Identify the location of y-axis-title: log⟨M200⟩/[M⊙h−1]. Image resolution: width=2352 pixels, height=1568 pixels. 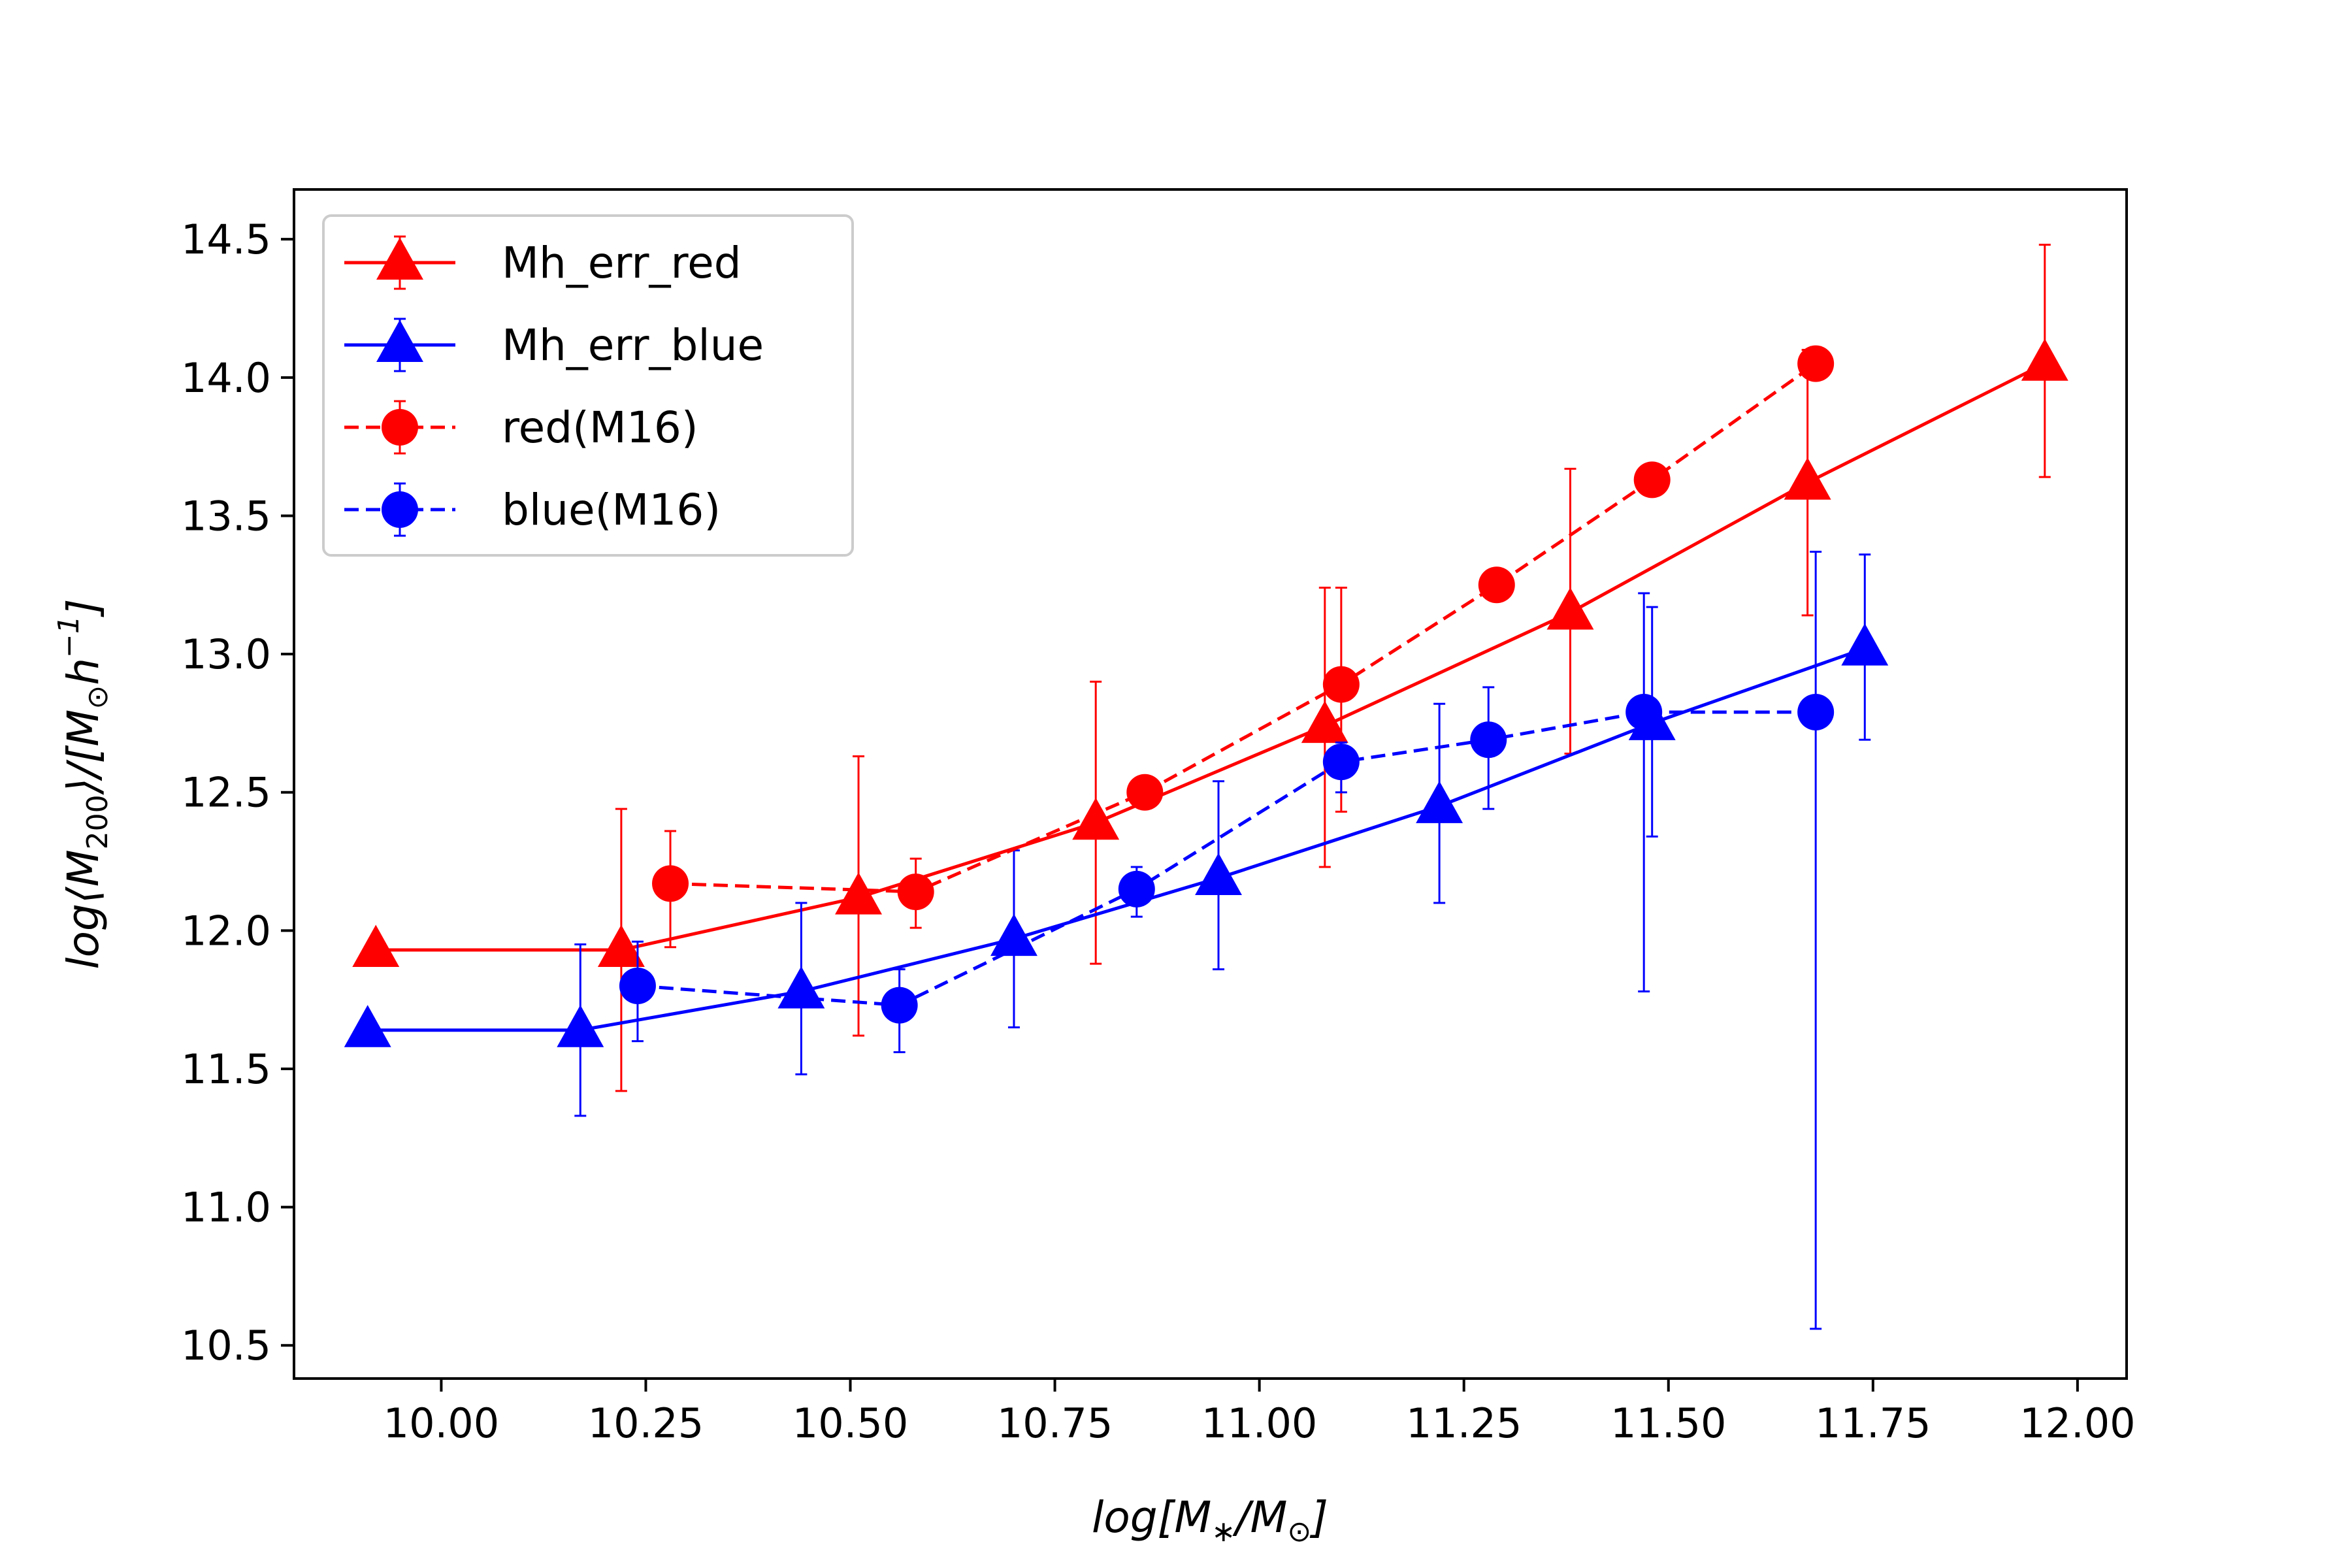
(83, 783).